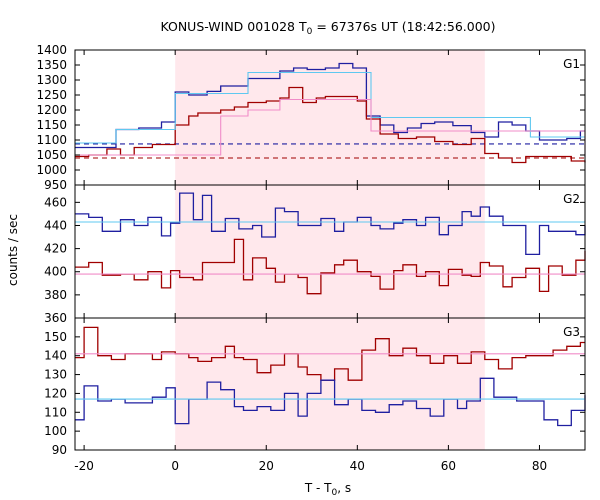 The width and height of the screenshot is (600, 500). I want to click on series-line-light_blue, so click(330, 107).